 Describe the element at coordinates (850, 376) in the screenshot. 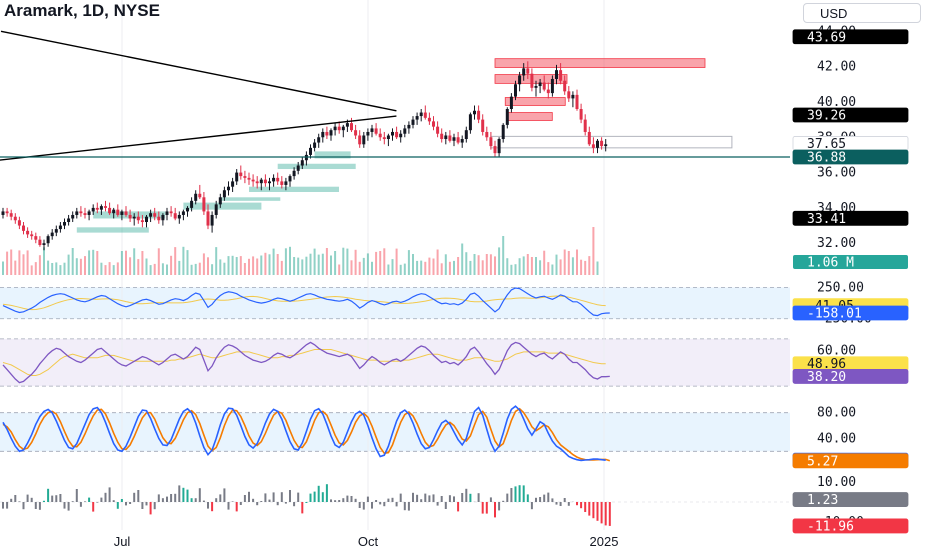

I see `rsi-tag-bg` at that location.